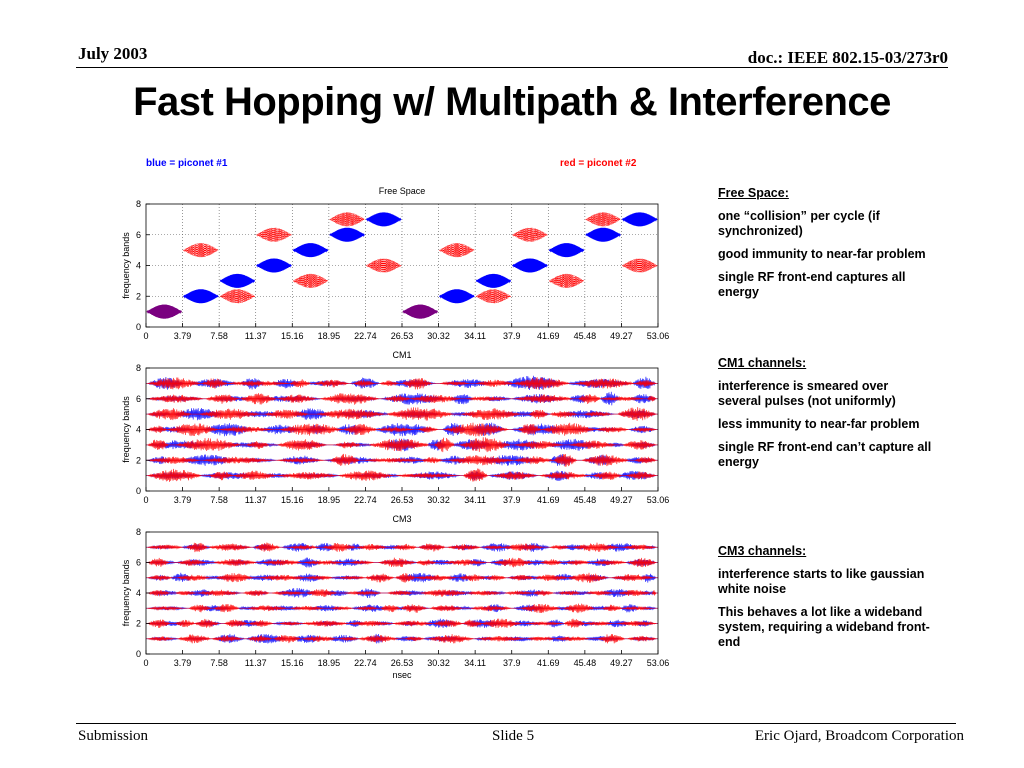  Describe the element at coordinates (512, 67) in the screenshot. I see `header-divider` at that location.